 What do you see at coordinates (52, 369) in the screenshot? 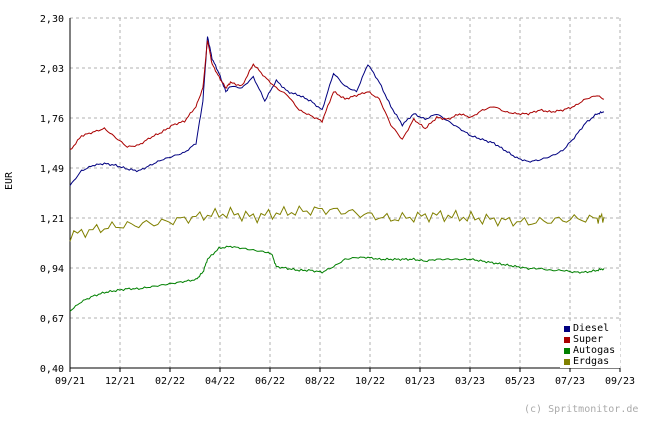
I see `y-tick-label: 0,40` at bounding box center [52, 369].